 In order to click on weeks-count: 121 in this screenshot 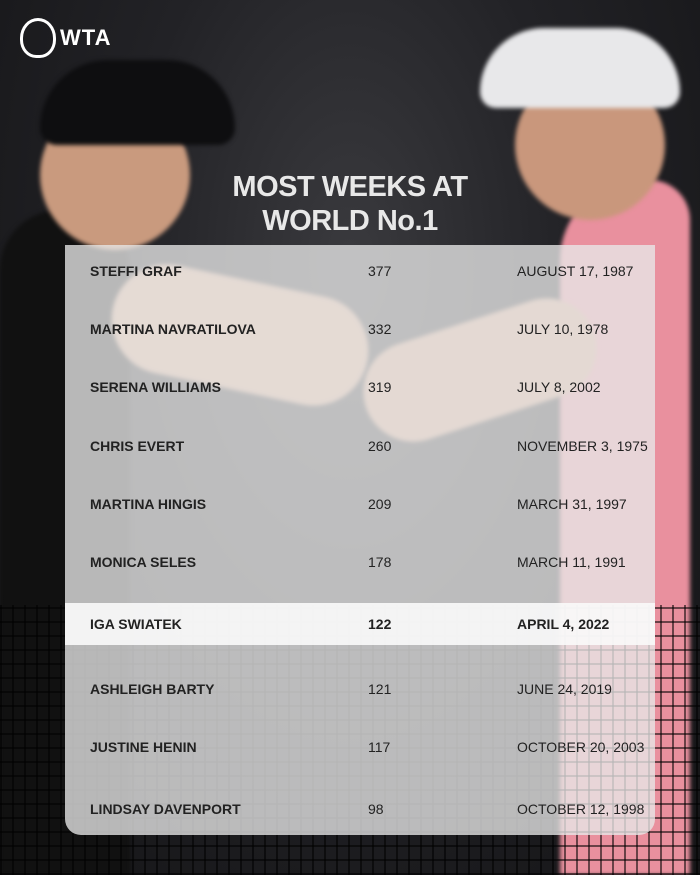, I will do `click(380, 689)`.